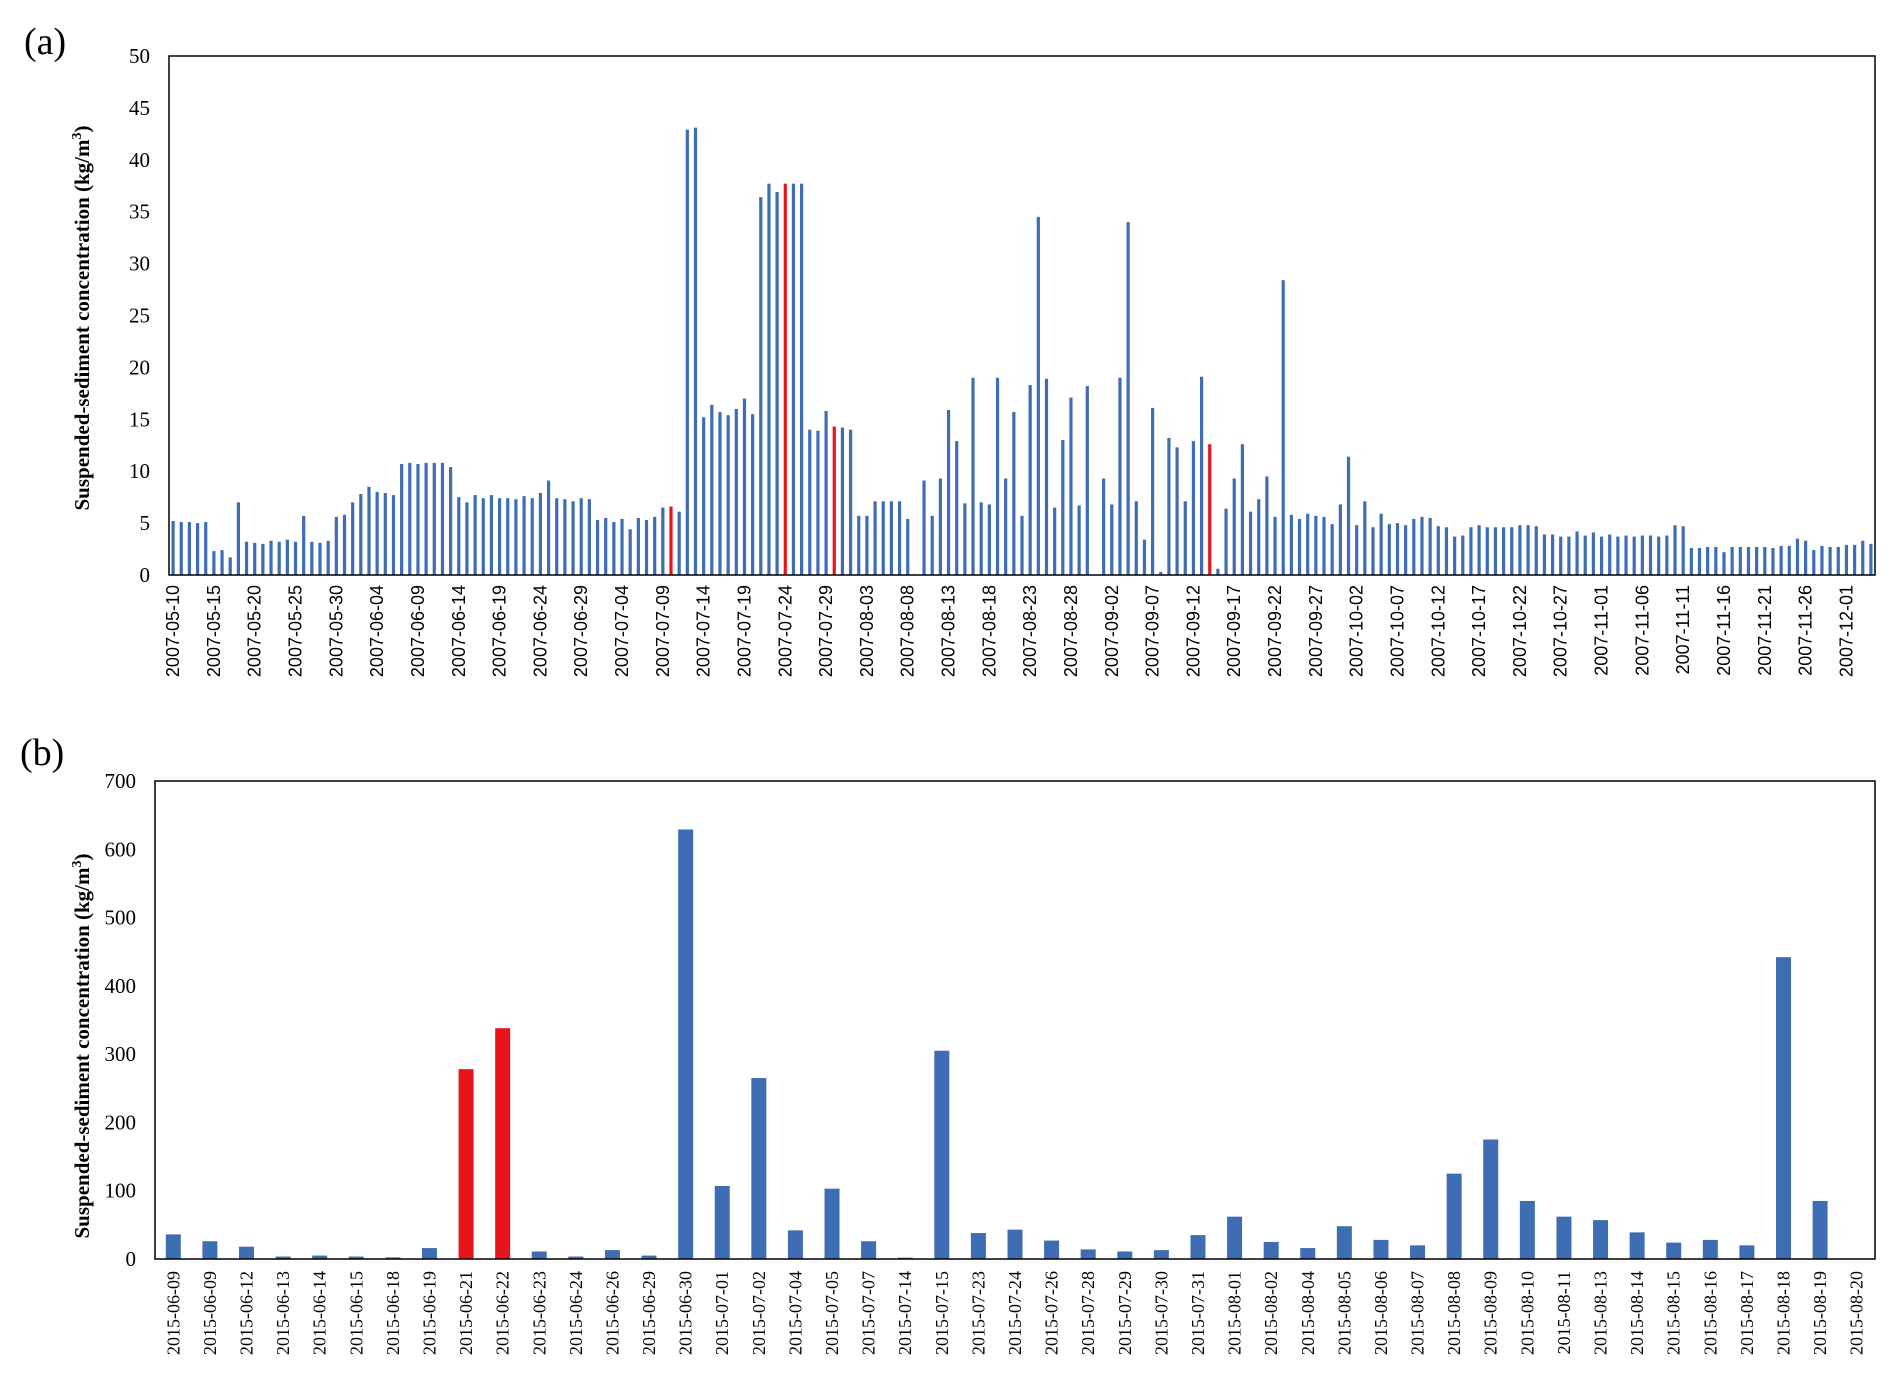 The height and width of the screenshot is (1400, 1892). Describe the element at coordinates (1275, 631) in the screenshot. I see `x-tick-label: 2007-09-22` at that location.